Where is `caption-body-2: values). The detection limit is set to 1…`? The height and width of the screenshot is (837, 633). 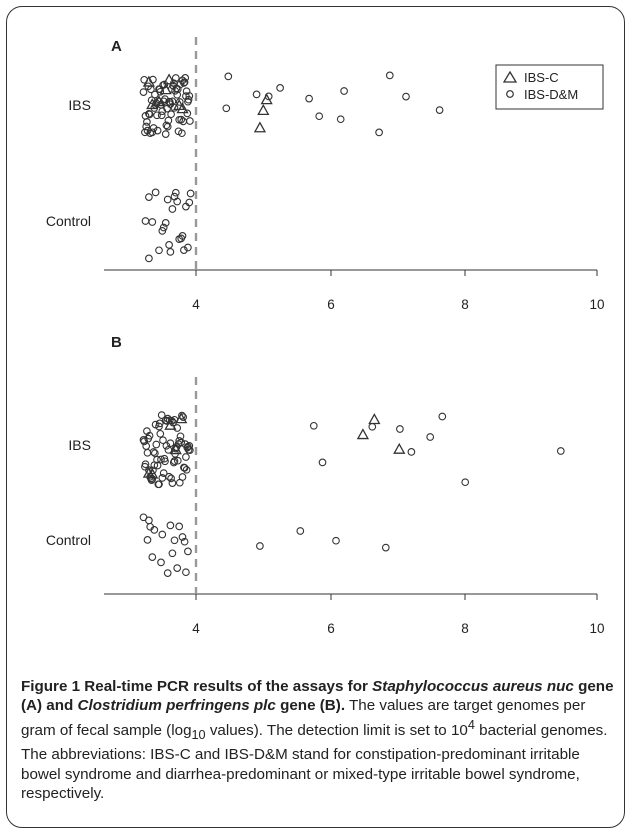 caption-body-2: values). The detection limit is set to 1… is located at coordinates (336, 730).